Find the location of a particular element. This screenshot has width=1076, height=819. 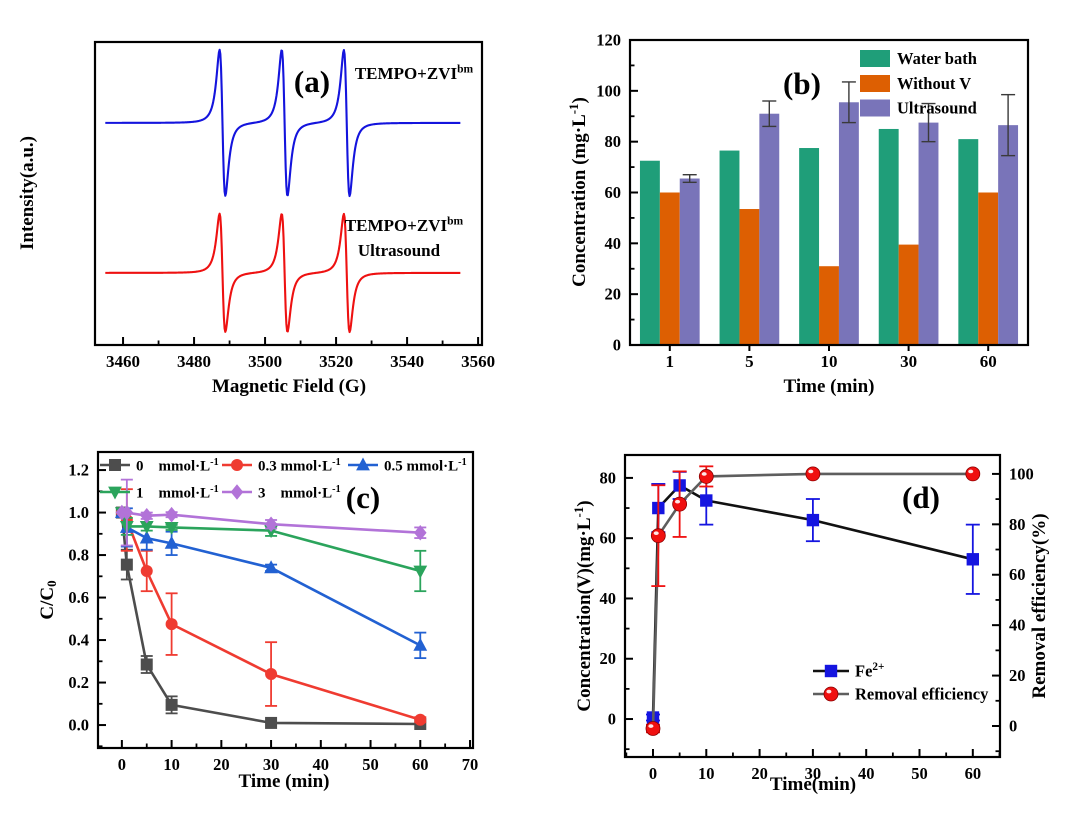

svg-text: 3540 is located at coordinates (407, 361).